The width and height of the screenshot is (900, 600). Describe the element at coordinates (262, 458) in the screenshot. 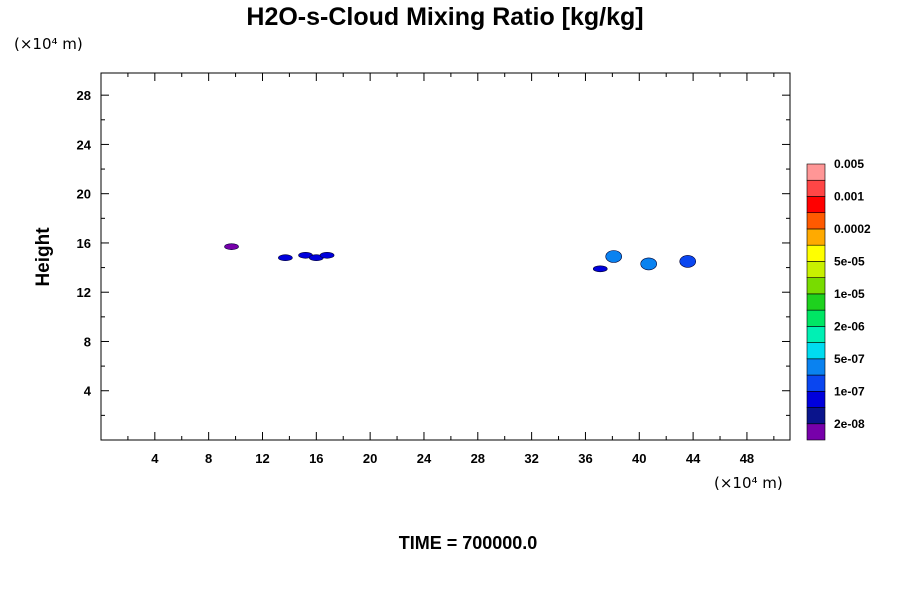

I see `x-tick-label: 12` at that location.